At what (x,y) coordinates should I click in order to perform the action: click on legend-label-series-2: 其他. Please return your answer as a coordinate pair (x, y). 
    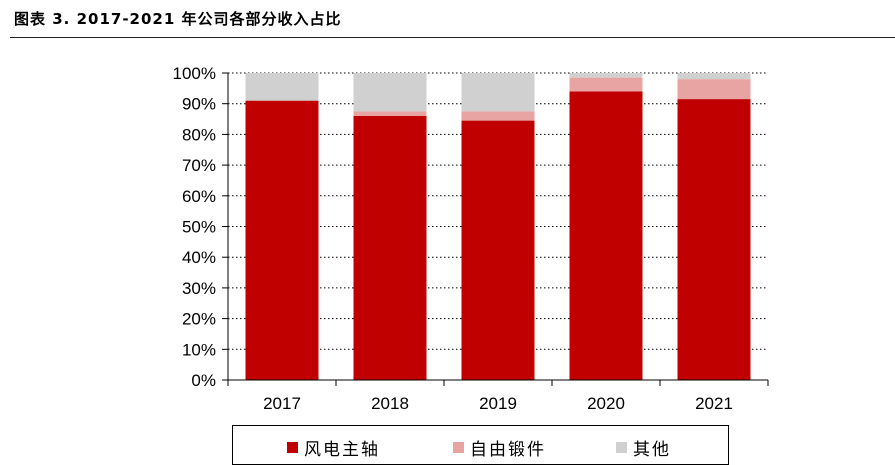
    Looking at the image, I should click on (652, 450).